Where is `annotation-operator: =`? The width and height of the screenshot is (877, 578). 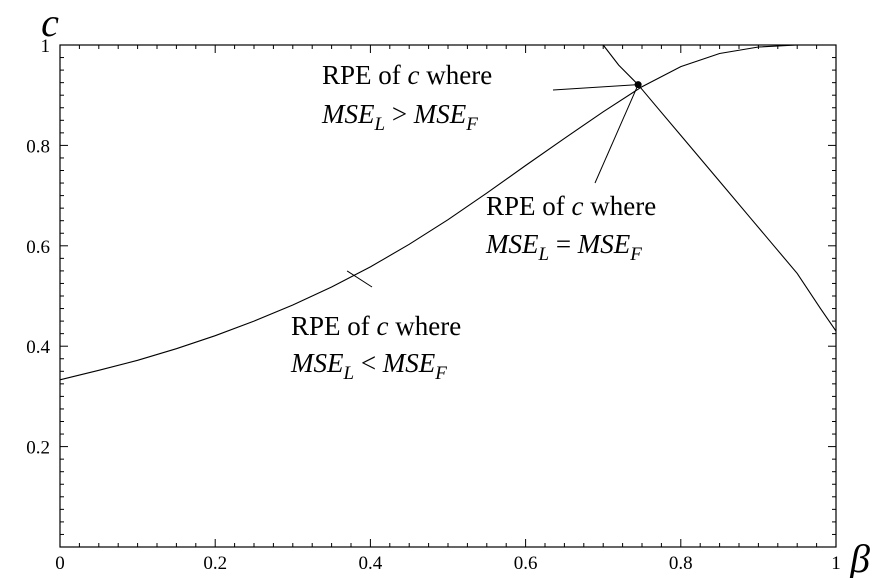
annotation-operator: = is located at coordinates (563, 244).